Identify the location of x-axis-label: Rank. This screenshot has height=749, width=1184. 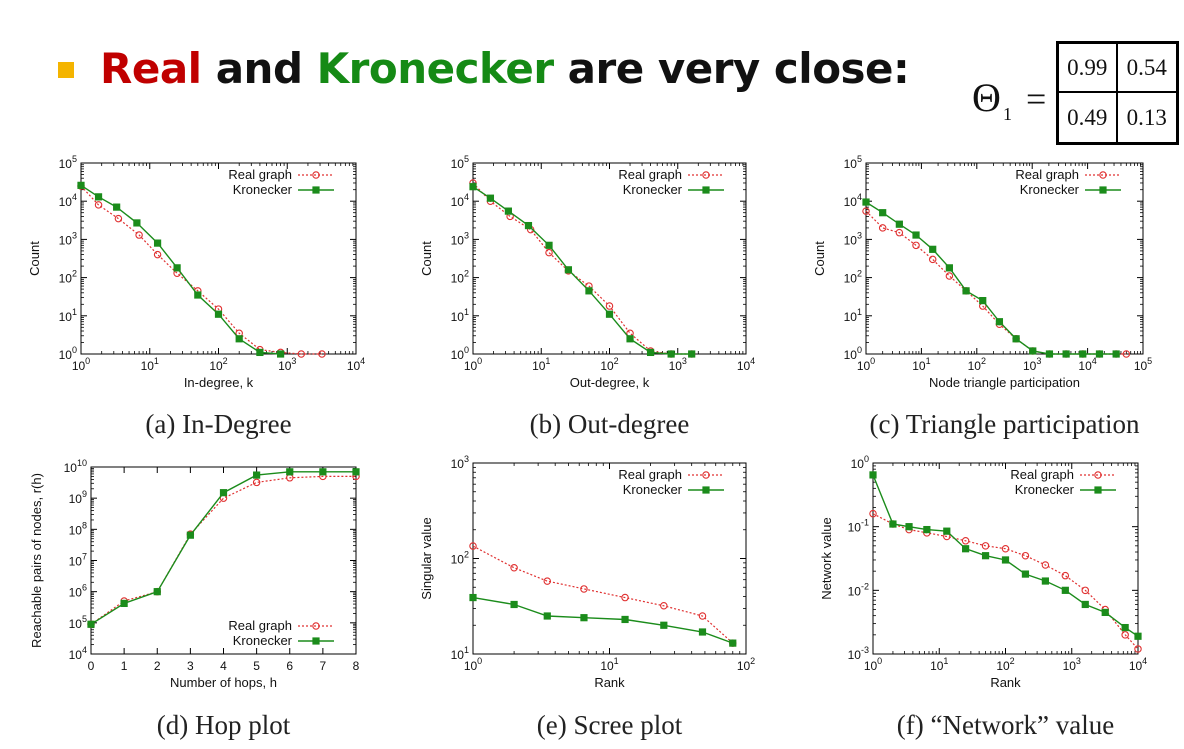
(1005, 682).